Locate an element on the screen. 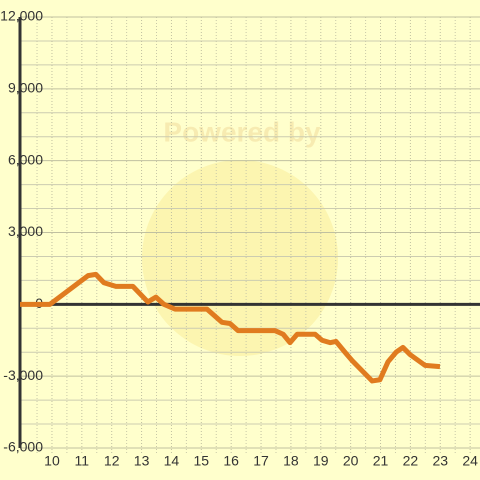 The height and width of the screenshot is (480, 480). y-tick-label: 9,000 is located at coordinates (25, 88).